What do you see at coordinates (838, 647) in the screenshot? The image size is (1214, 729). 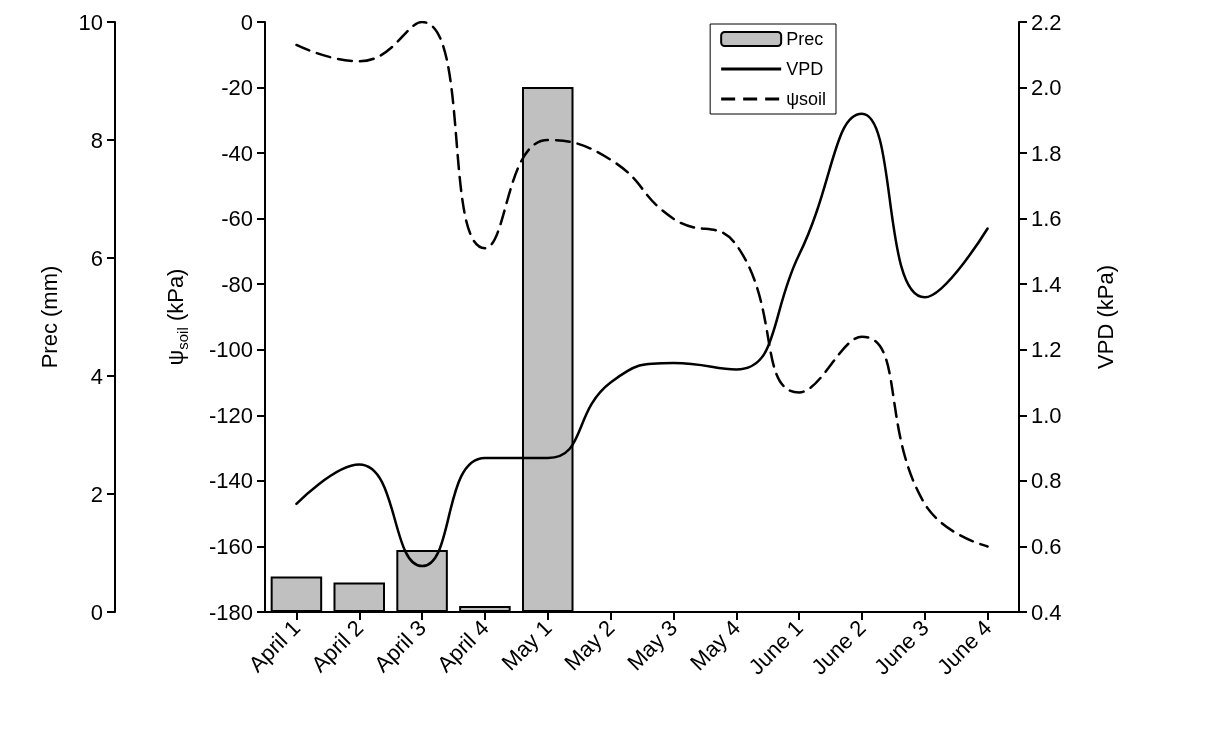 I see `x-tick-label: June 2` at bounding box center [838, 647].